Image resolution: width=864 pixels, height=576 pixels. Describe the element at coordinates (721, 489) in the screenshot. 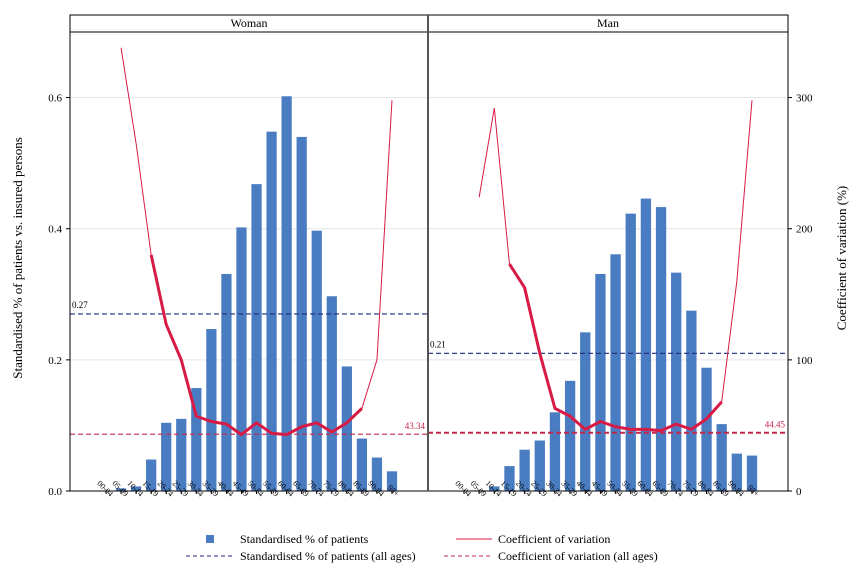

I see `x-tick-label-man-85-89: 85-89` at that location.